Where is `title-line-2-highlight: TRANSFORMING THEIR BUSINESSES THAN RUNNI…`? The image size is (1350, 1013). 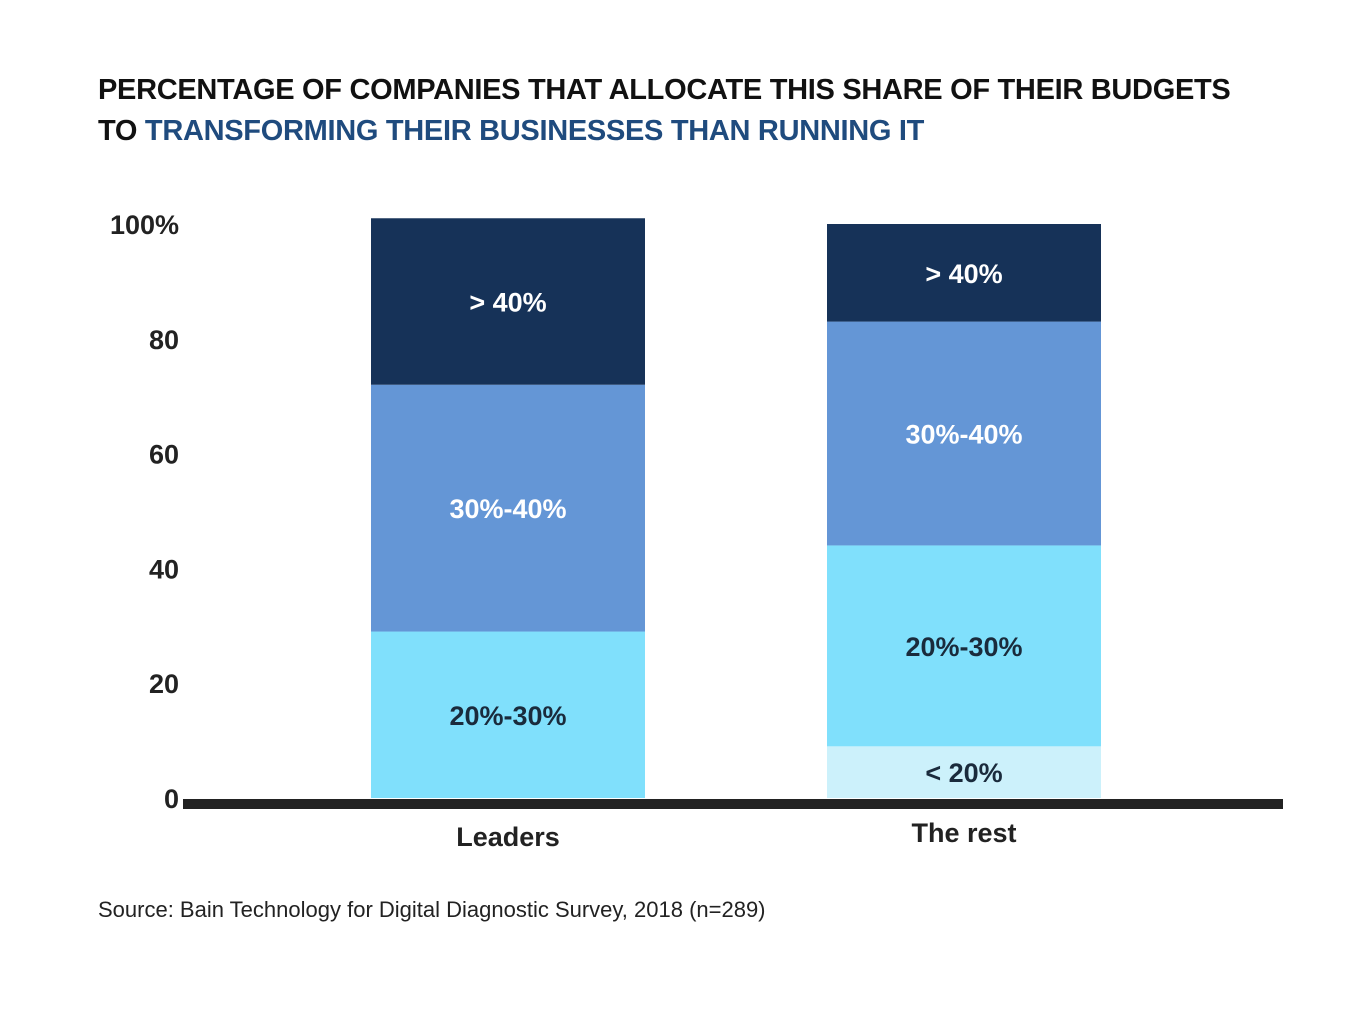 title-line-2-highlight: TRANSFORMING THEIR BUSINESSES THAN RUNNI… is located at coordinates (534, 131).